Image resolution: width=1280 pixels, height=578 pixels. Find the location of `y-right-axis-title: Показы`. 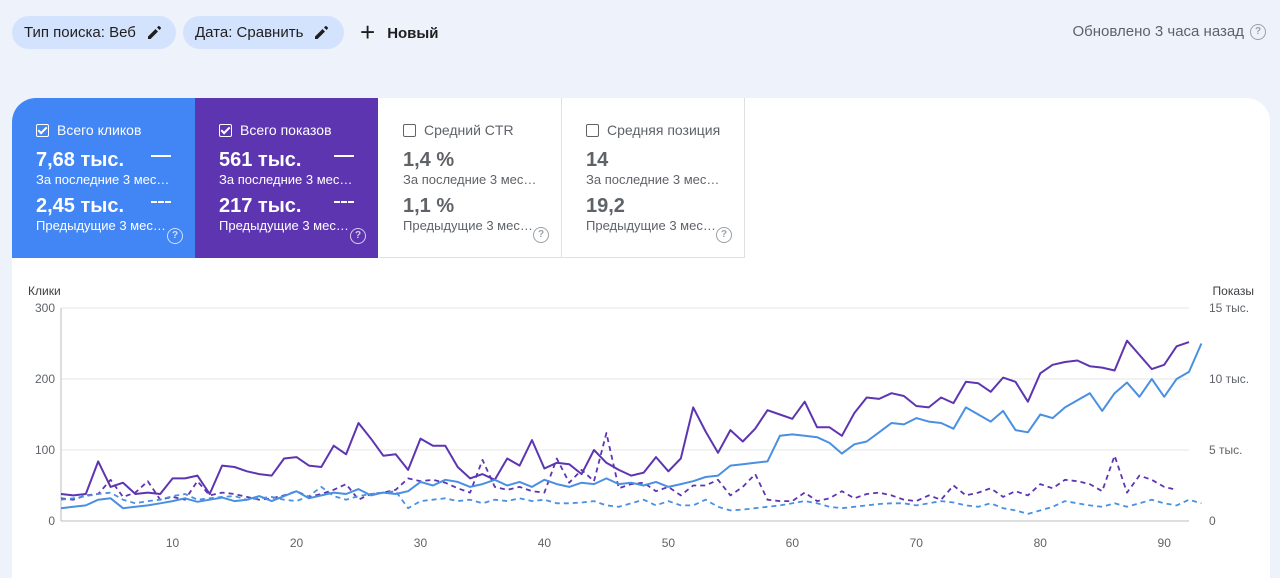

y-right-axis-title: Показы is located at coordinates (1233, 291).